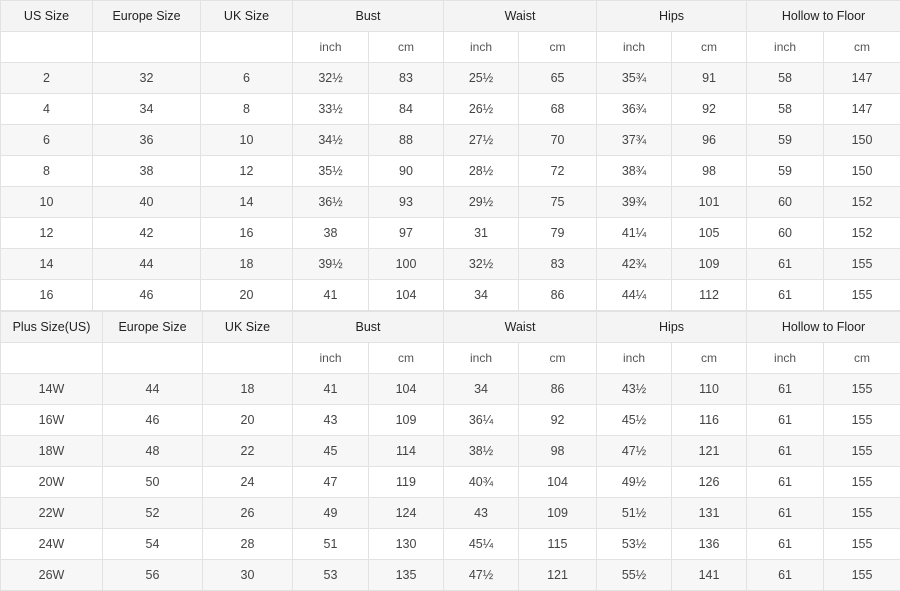  What do you see at coordinates (152, 482) in the screenshot?
I see `table-cell: 50` at bounding box center [152, 482].